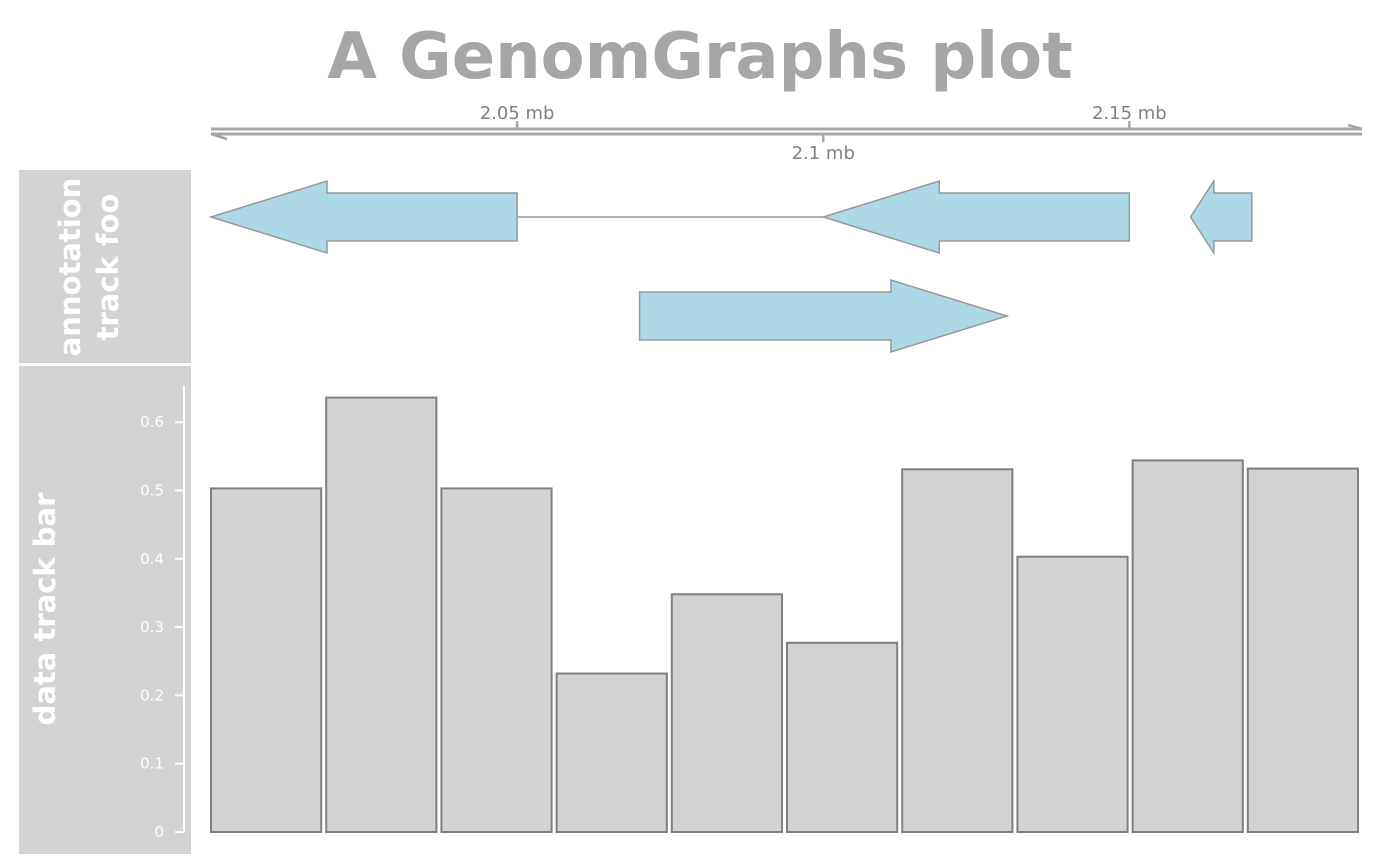  I want to click on annotation-track-label-line2: track foo, so click(108, 267).